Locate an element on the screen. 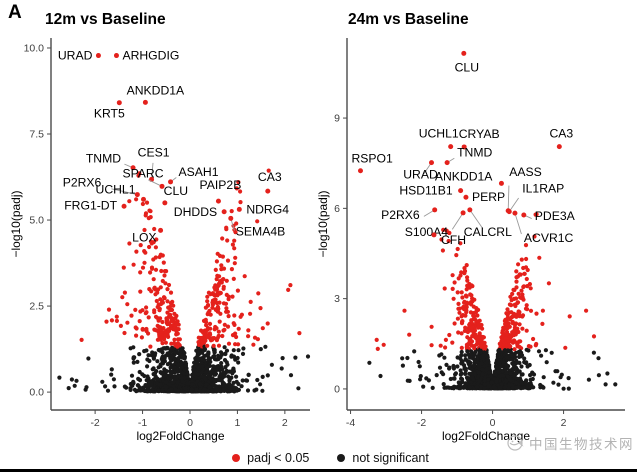 This screenshot has height=475, width=637. gene-label: CES1 is located at coordinates (154, 152).